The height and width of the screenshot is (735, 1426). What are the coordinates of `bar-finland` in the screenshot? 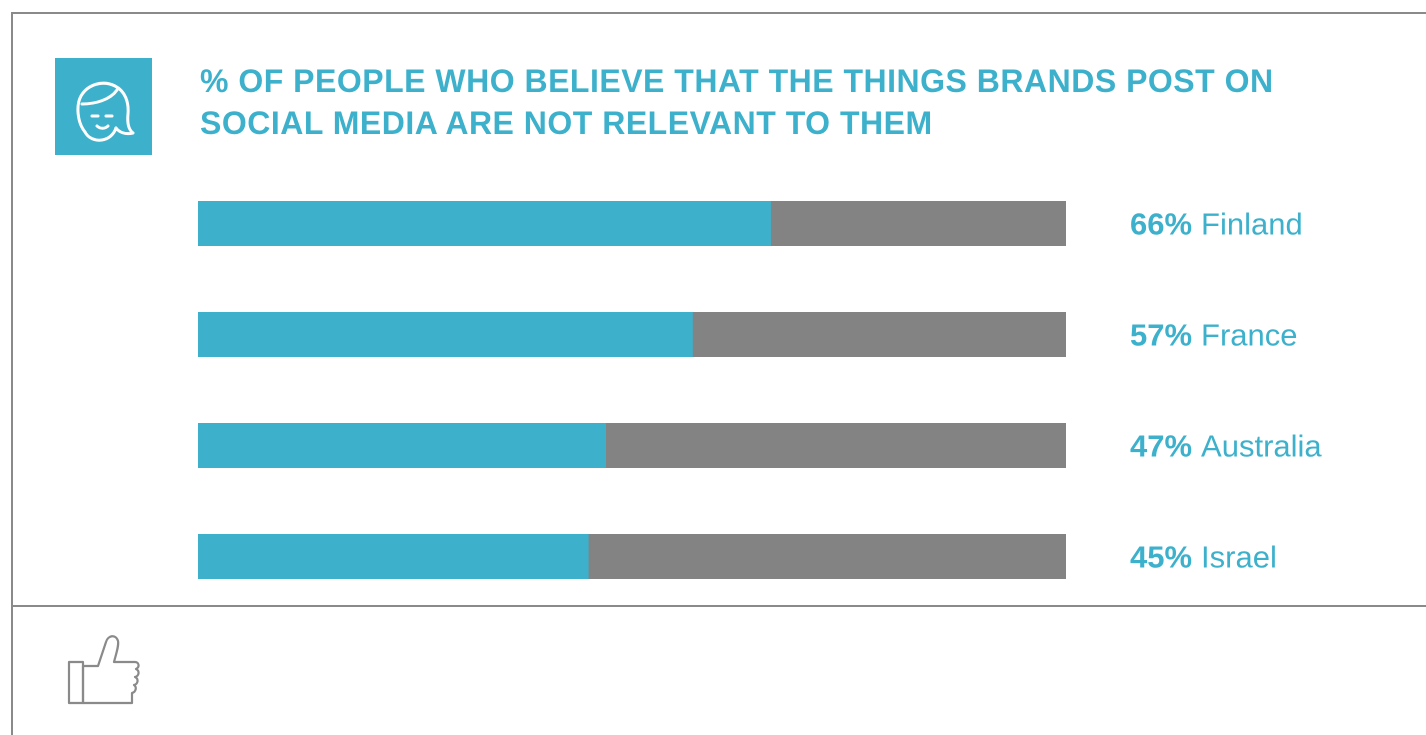 It's located at (484, 223).